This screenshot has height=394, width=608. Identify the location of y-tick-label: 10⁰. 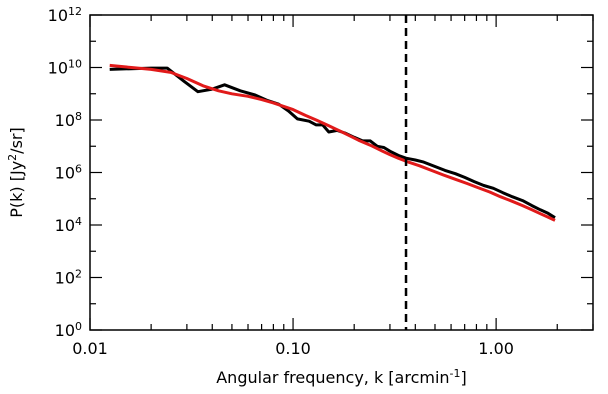
(68, 330).